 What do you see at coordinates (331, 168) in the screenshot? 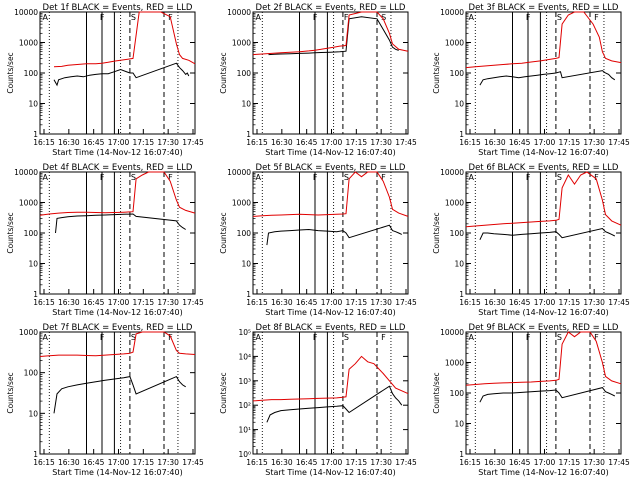
I see `panel-title: Det 5f BLACK = Events, RED = LLD` at bounding box center [331, 168].